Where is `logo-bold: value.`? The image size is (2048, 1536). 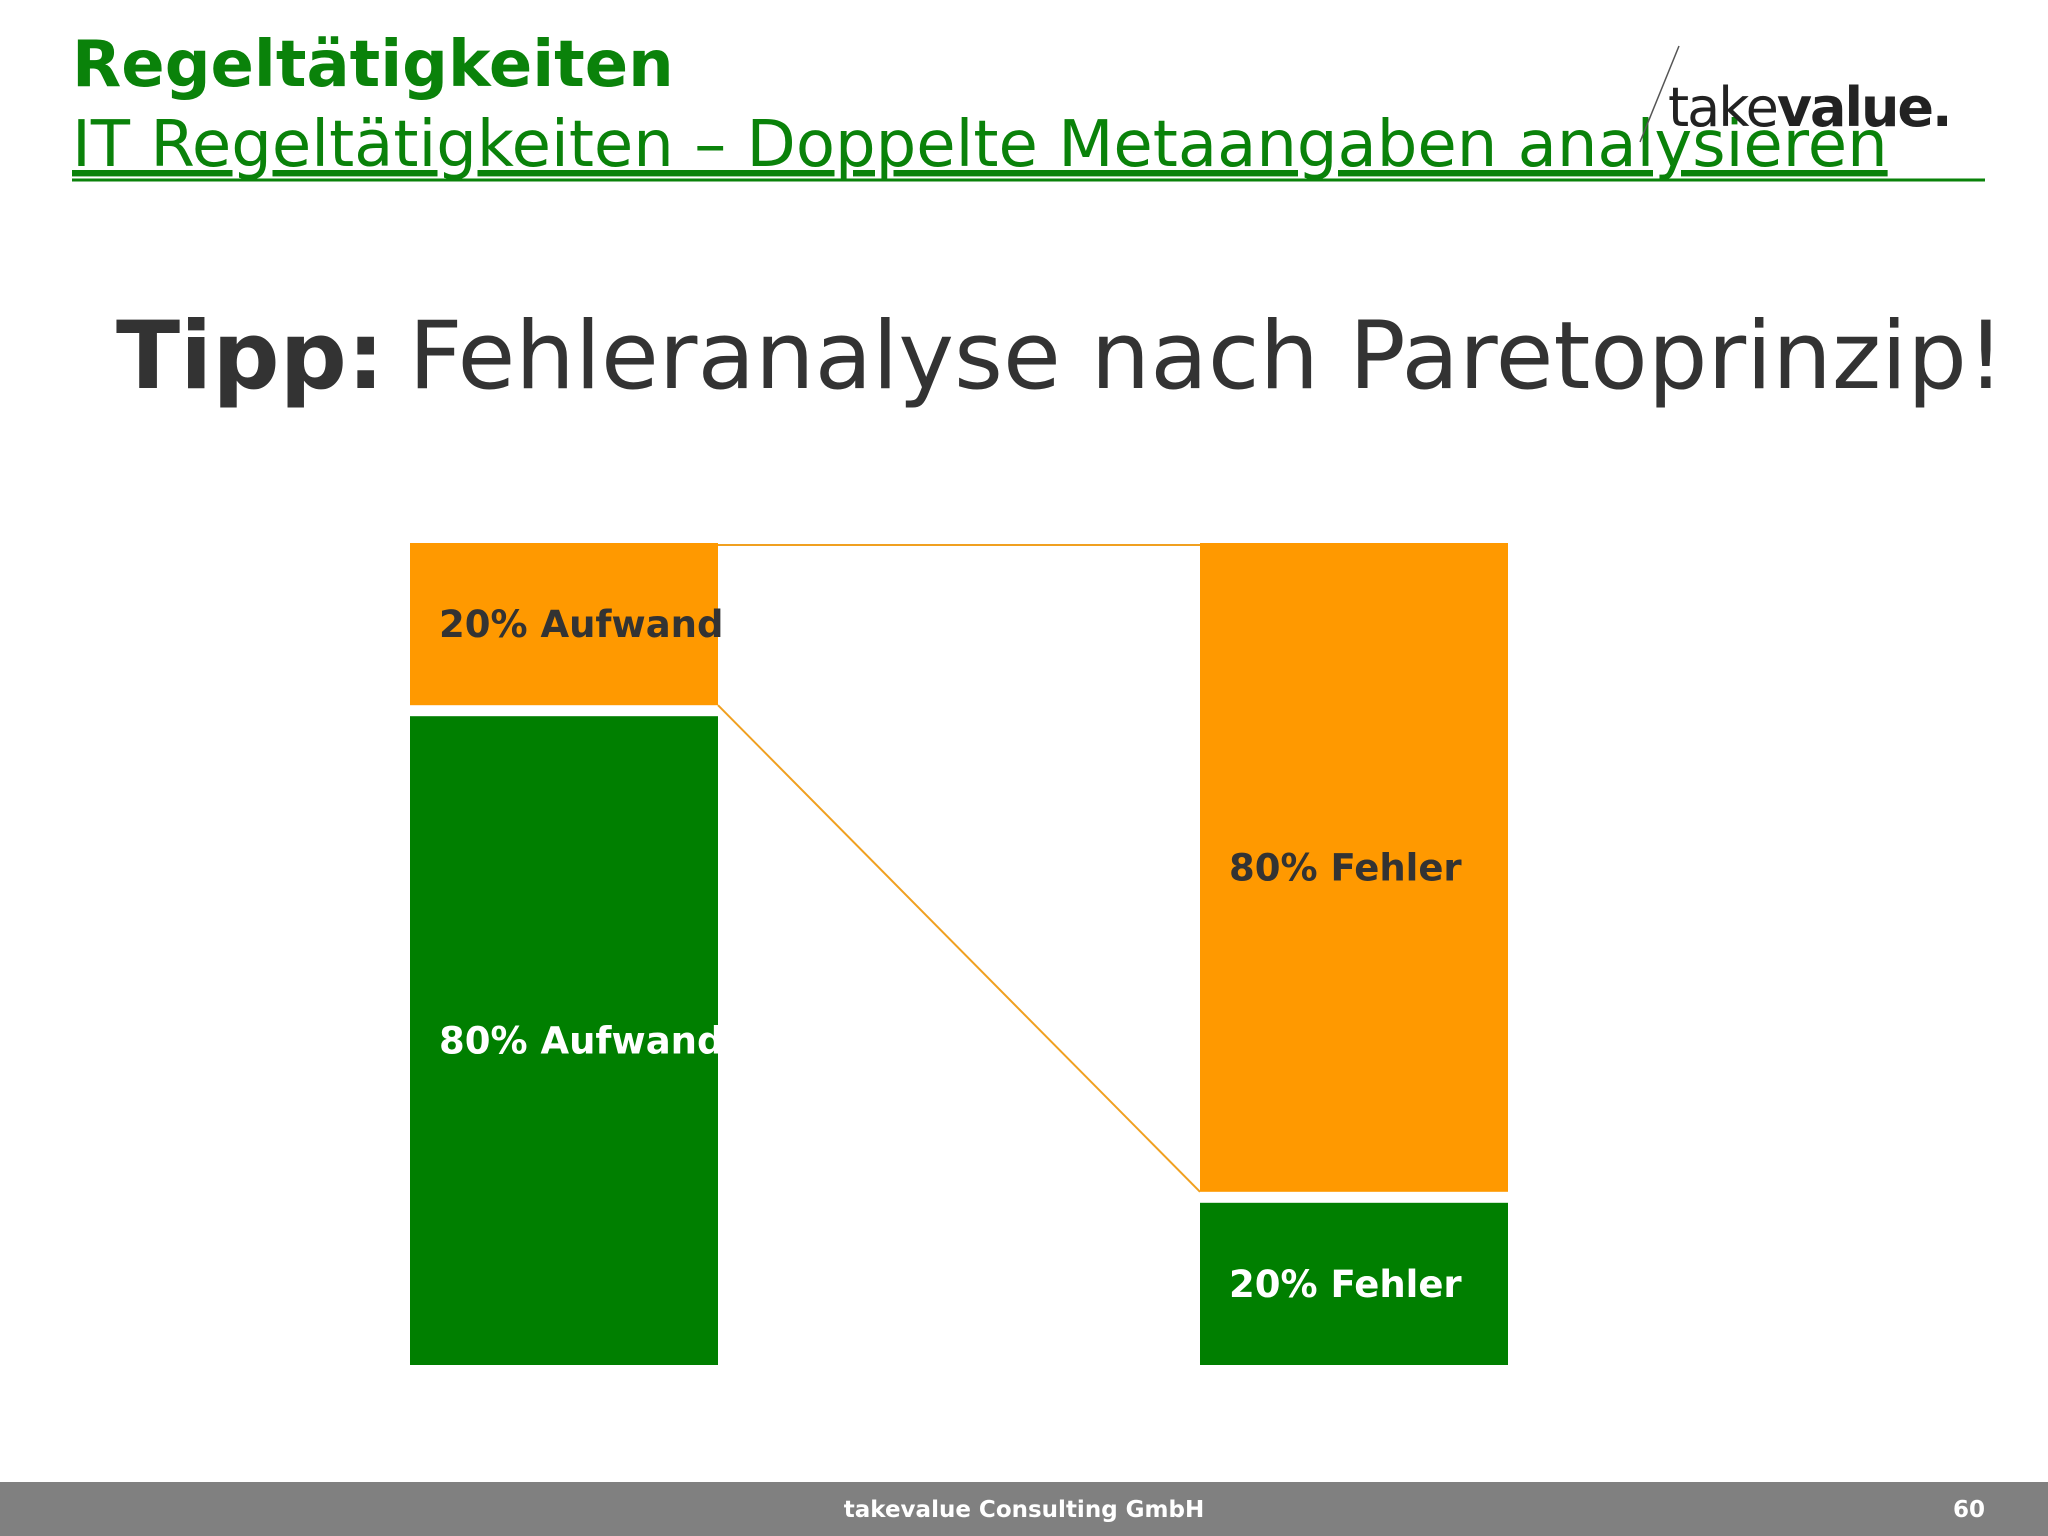 logo-bold: value. is located at coordinates (1864, 107).